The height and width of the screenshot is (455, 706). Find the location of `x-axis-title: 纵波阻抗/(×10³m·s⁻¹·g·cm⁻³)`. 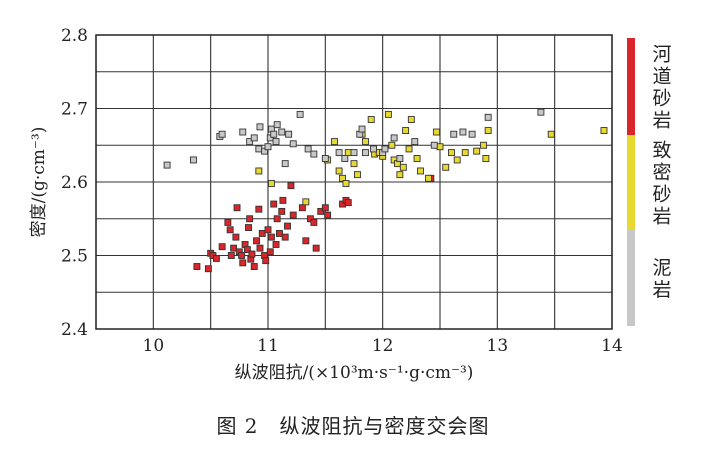

x-axis-title: 纵波阻抗/(×10³m·s⁻¹·g·cm⁻³) is located at coordinates (354, 373).